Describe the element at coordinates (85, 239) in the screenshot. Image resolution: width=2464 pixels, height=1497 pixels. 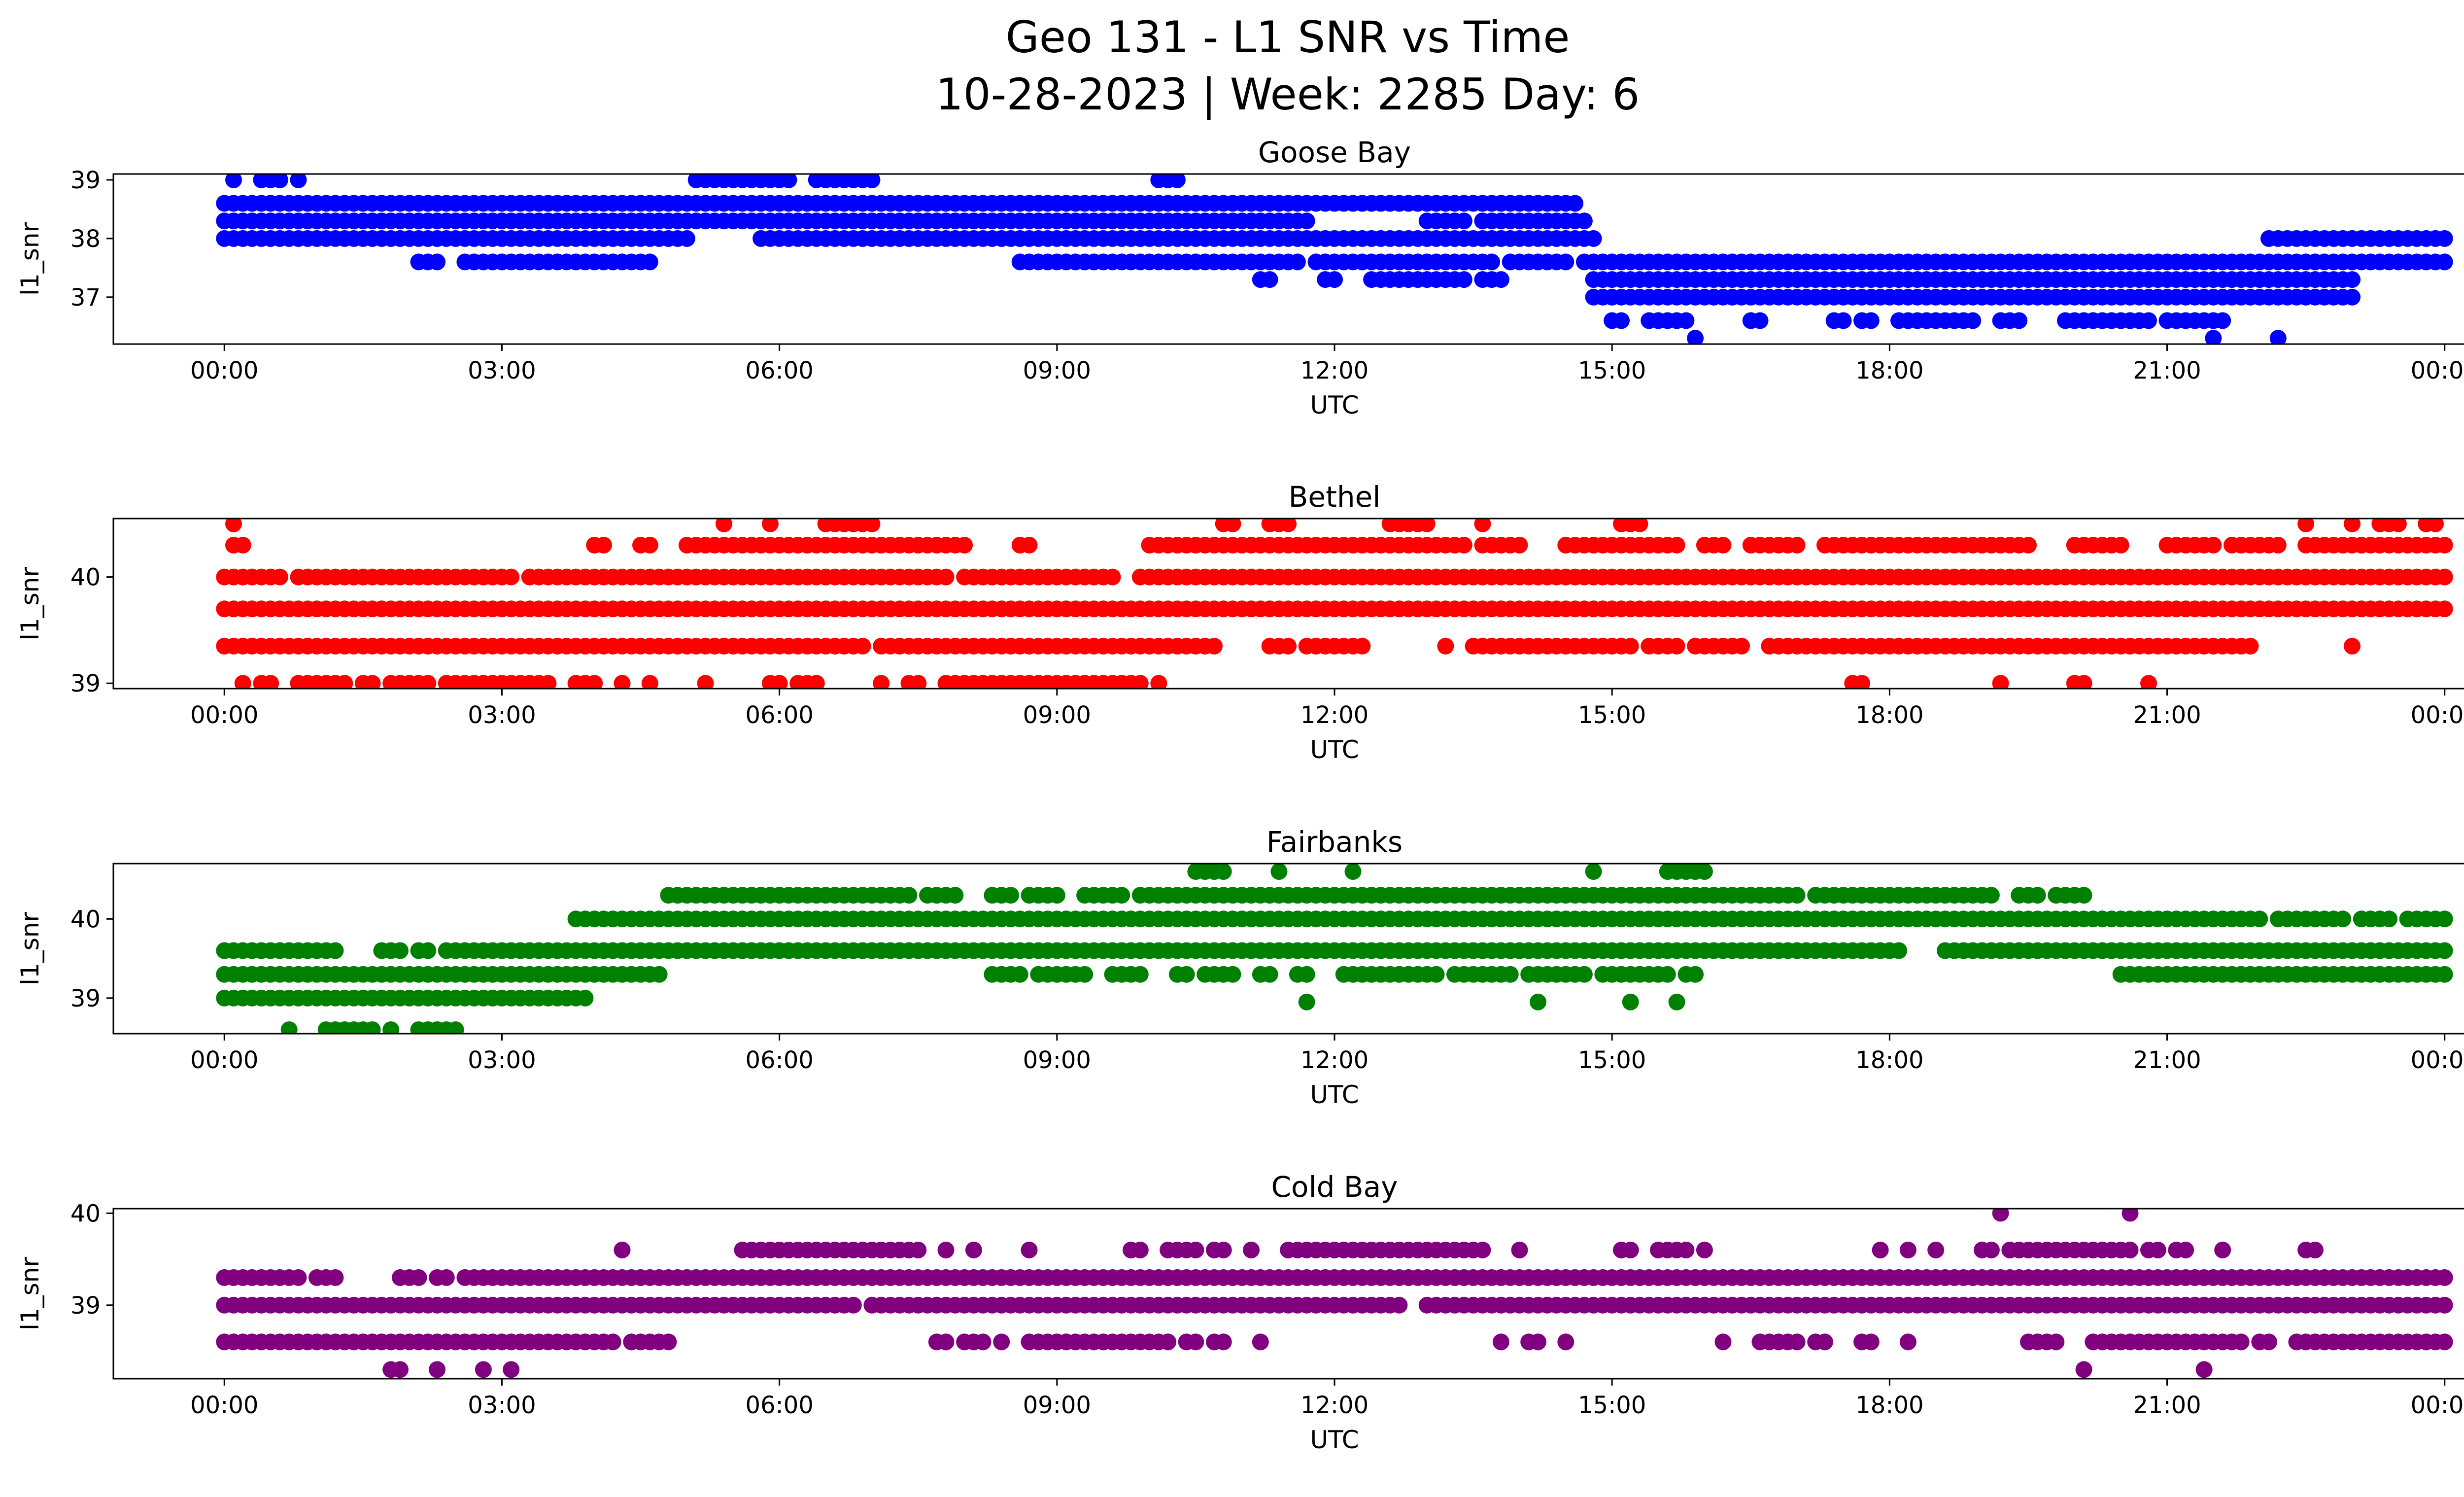
I see `y-tick-label: 38` at that location.